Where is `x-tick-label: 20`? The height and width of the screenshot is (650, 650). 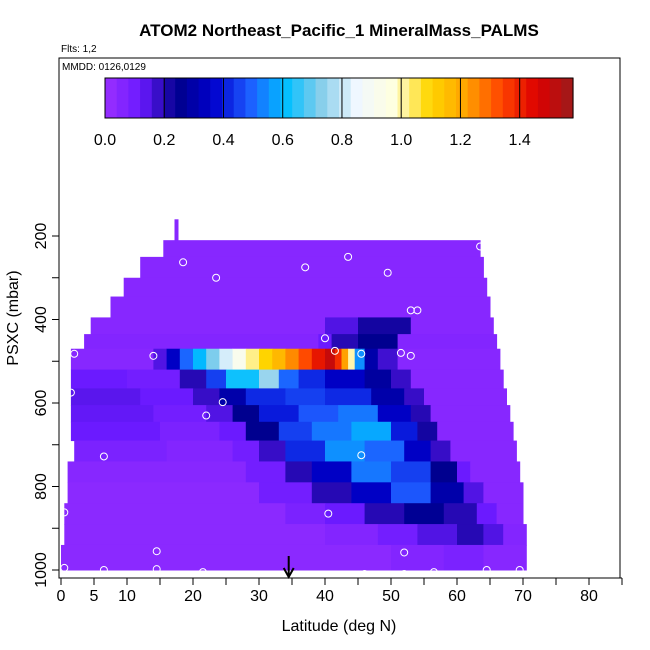 x-tick-label: 20 is located at coordinates (193, 596).